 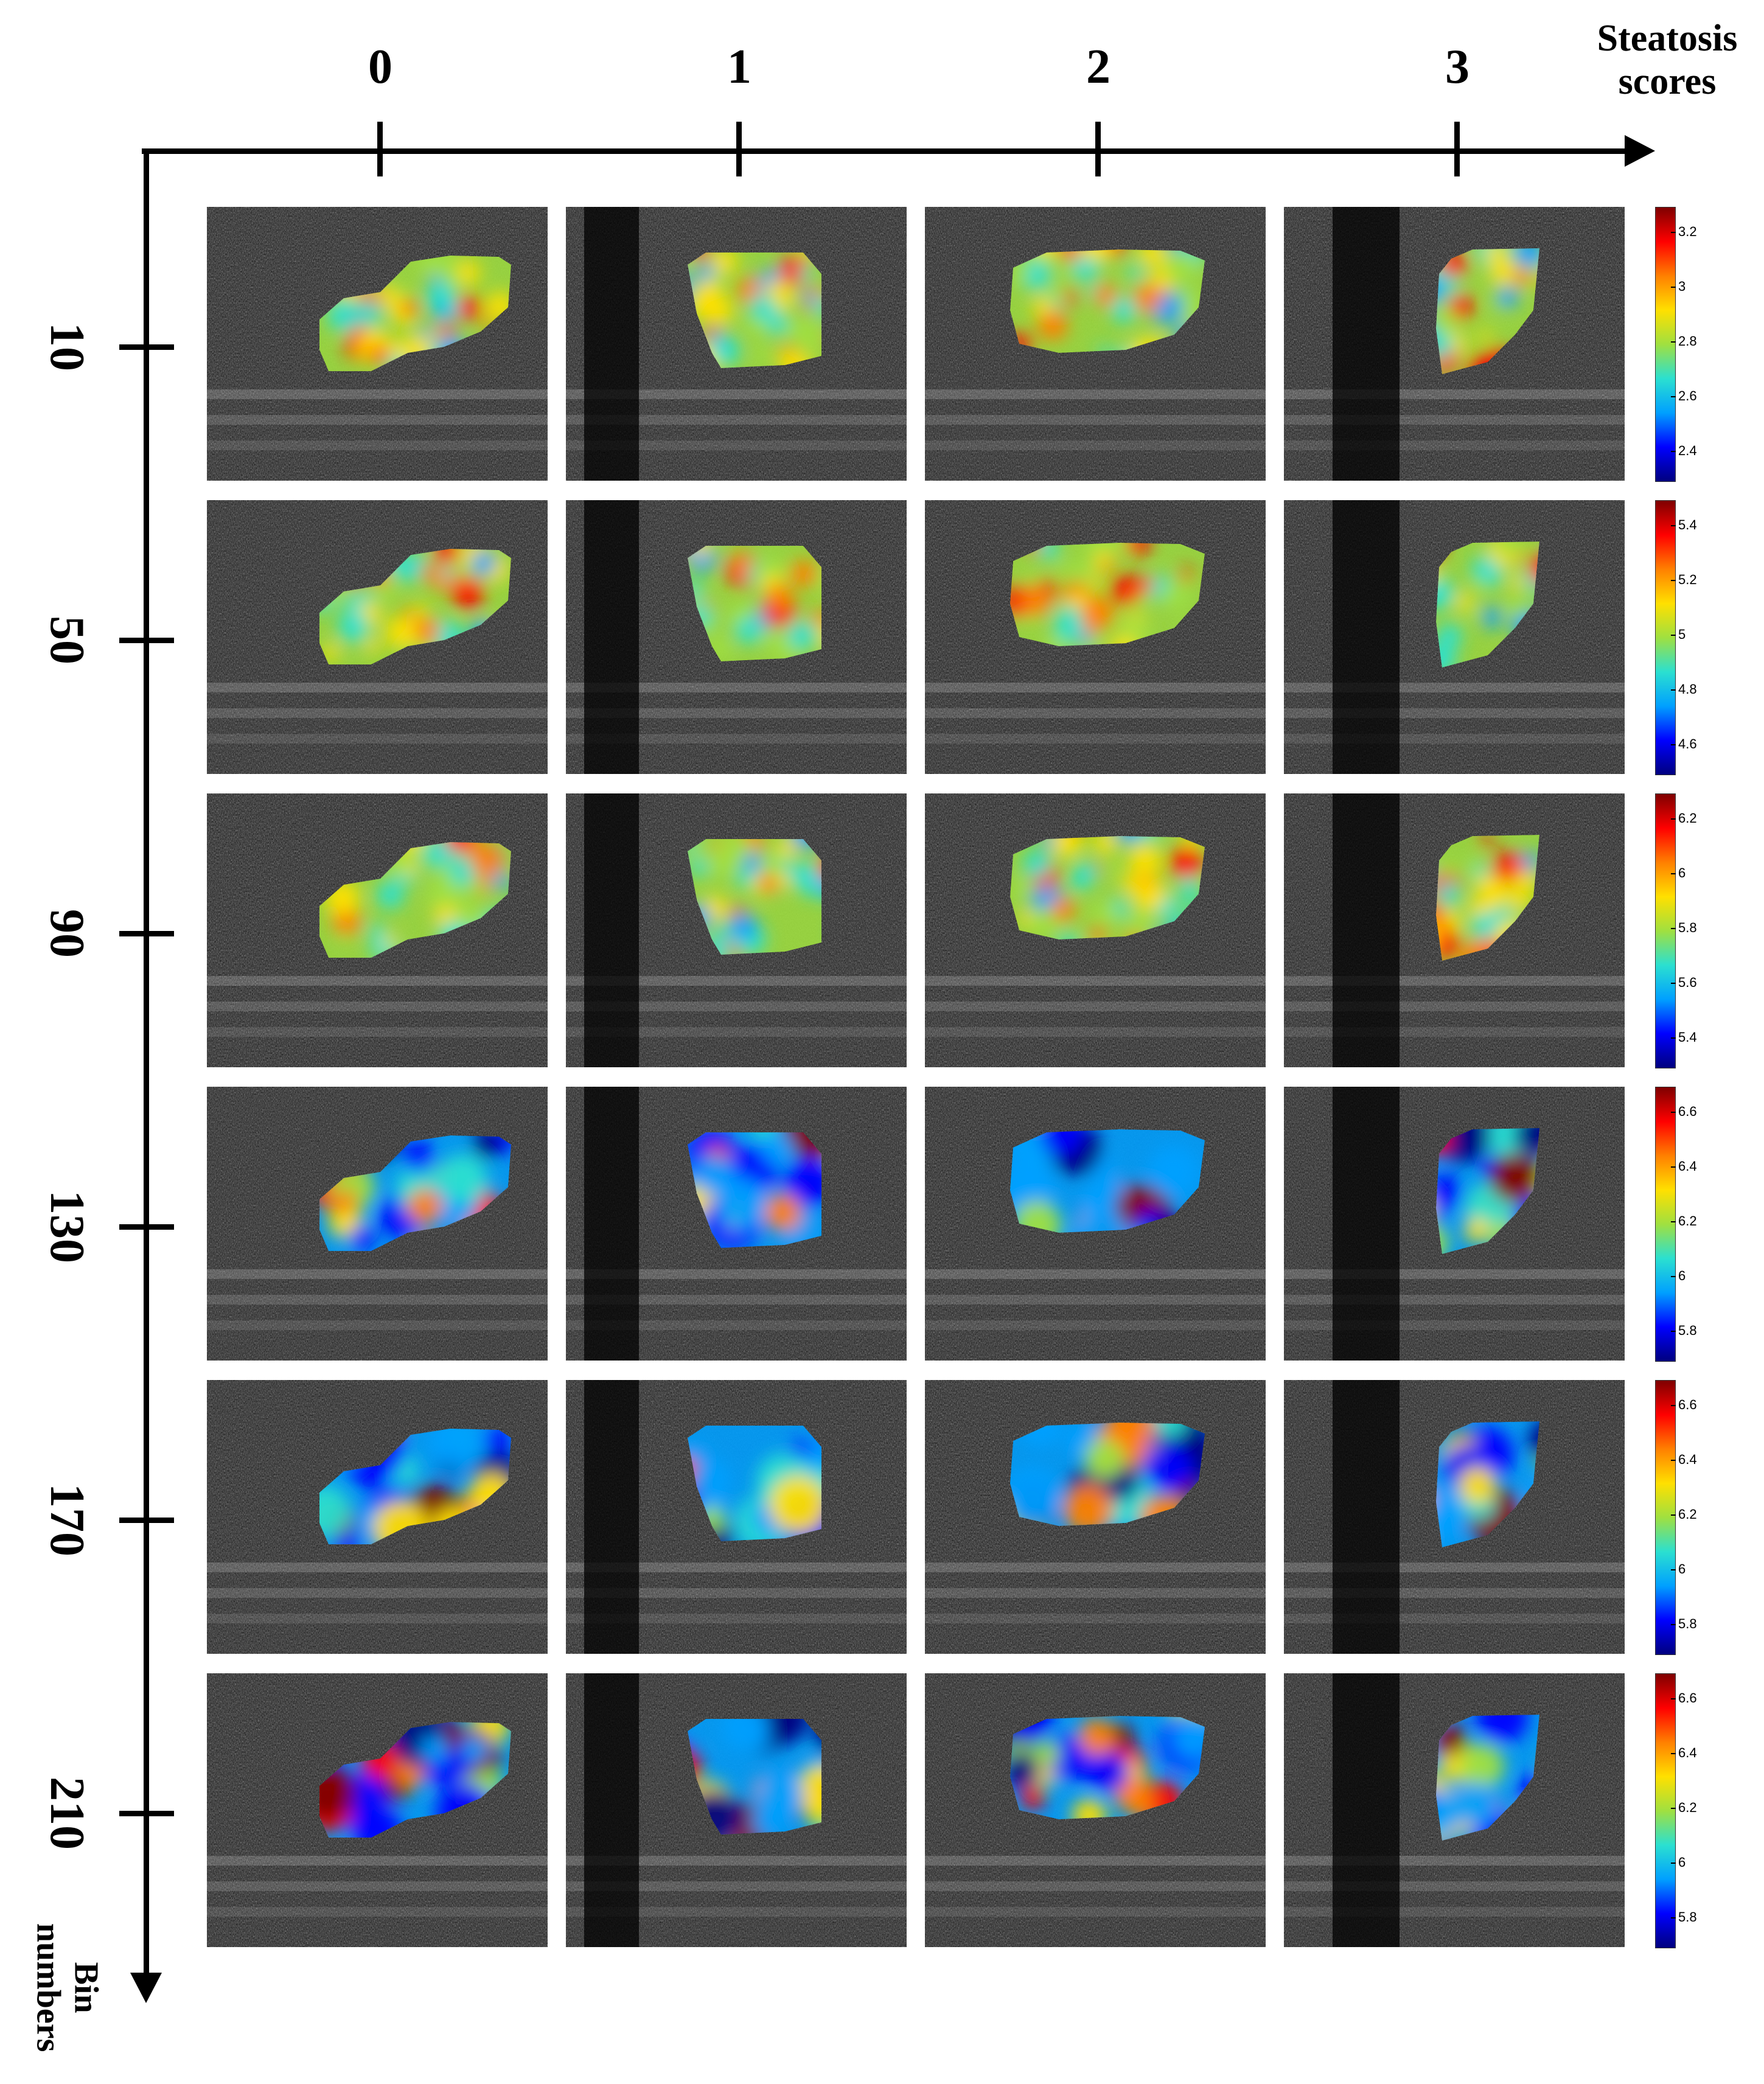 I want to click on colorbar-tick-label: 6.2, so click(x=1687, y=818).